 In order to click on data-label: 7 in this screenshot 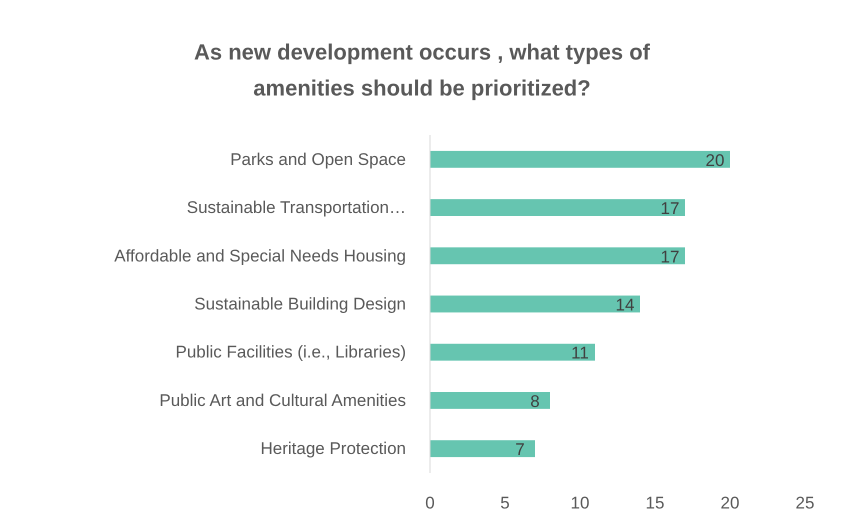, I will do `click(520, 450)`.